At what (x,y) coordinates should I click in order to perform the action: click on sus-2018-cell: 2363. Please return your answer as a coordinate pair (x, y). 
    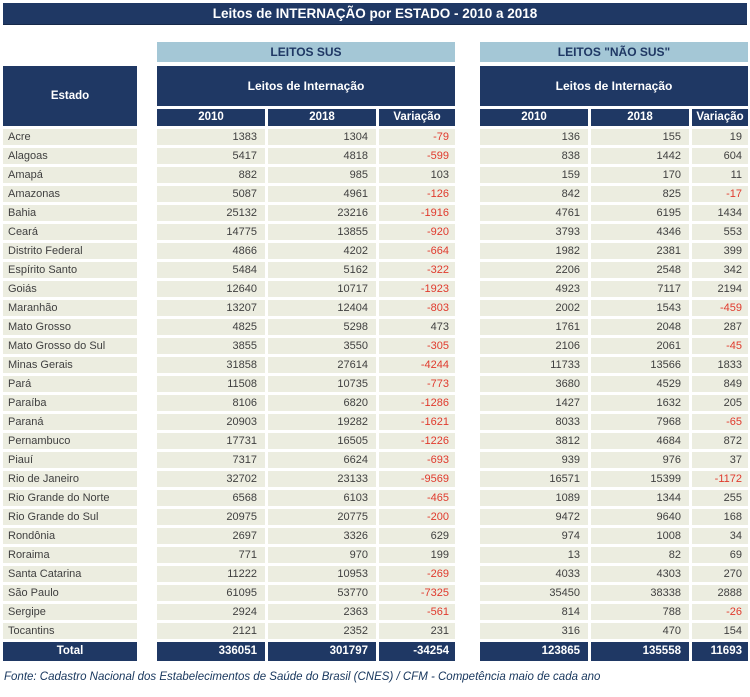
    Looking at the image, I should click on (322, 612).